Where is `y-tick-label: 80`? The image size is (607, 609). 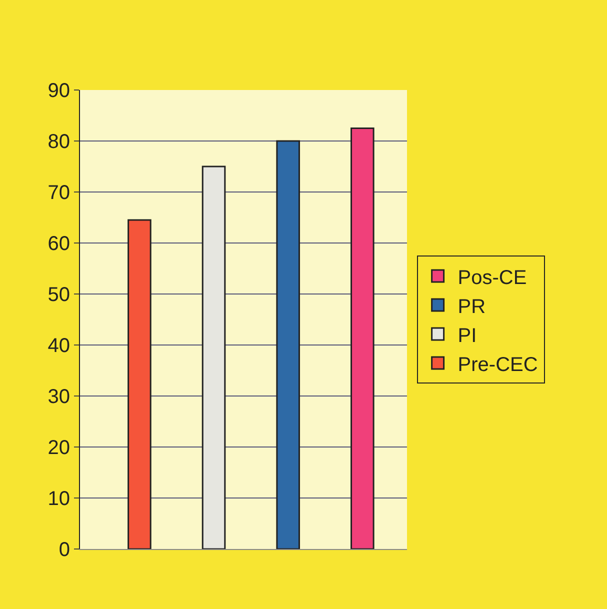
y-tick-label: 80 is located at coordinates (59, 142).